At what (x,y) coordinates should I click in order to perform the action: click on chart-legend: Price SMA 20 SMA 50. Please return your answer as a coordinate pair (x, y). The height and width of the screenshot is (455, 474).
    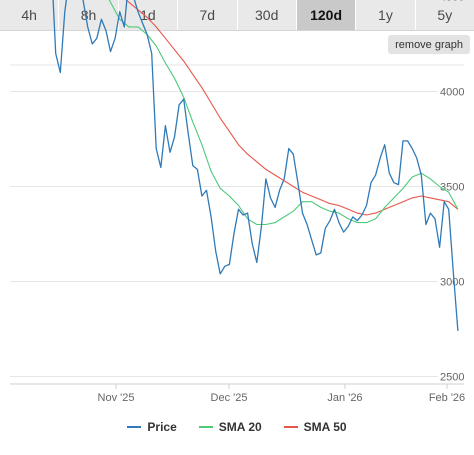
    Looking at the image, I should click on (237, 427).